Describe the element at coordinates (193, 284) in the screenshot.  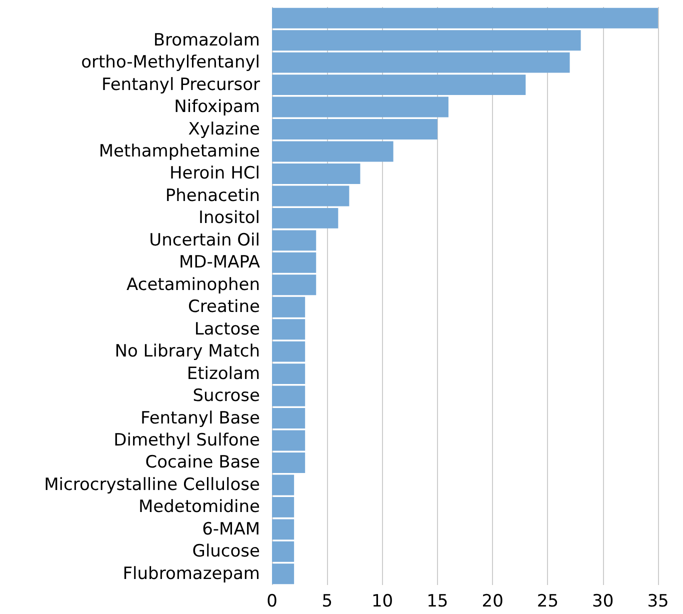
I see `y-tick-label: Acetaminophen` at that location.